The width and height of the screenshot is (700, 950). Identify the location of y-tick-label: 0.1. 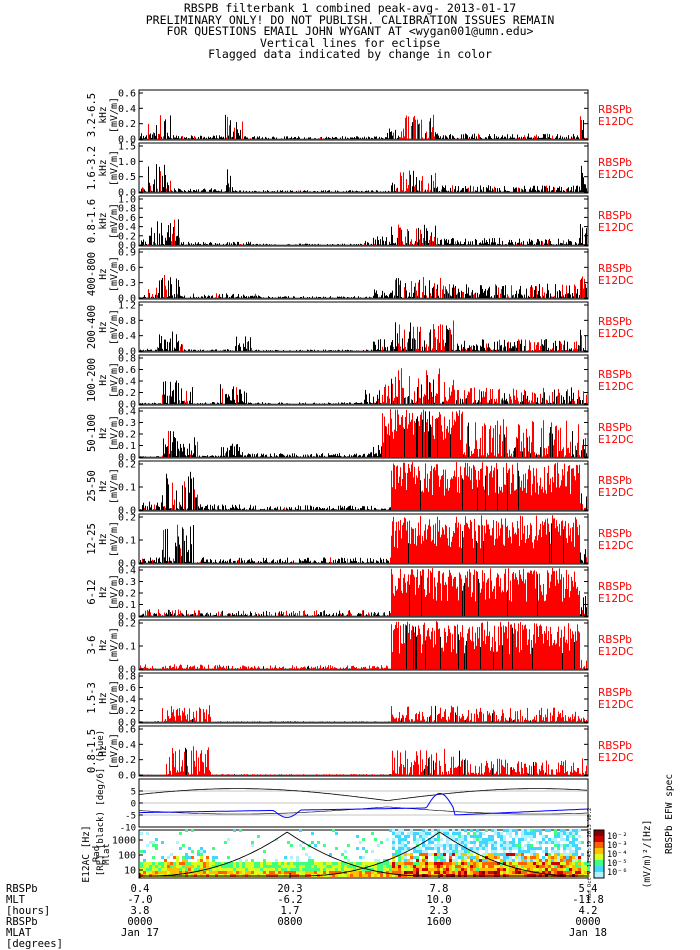
(127, 605).